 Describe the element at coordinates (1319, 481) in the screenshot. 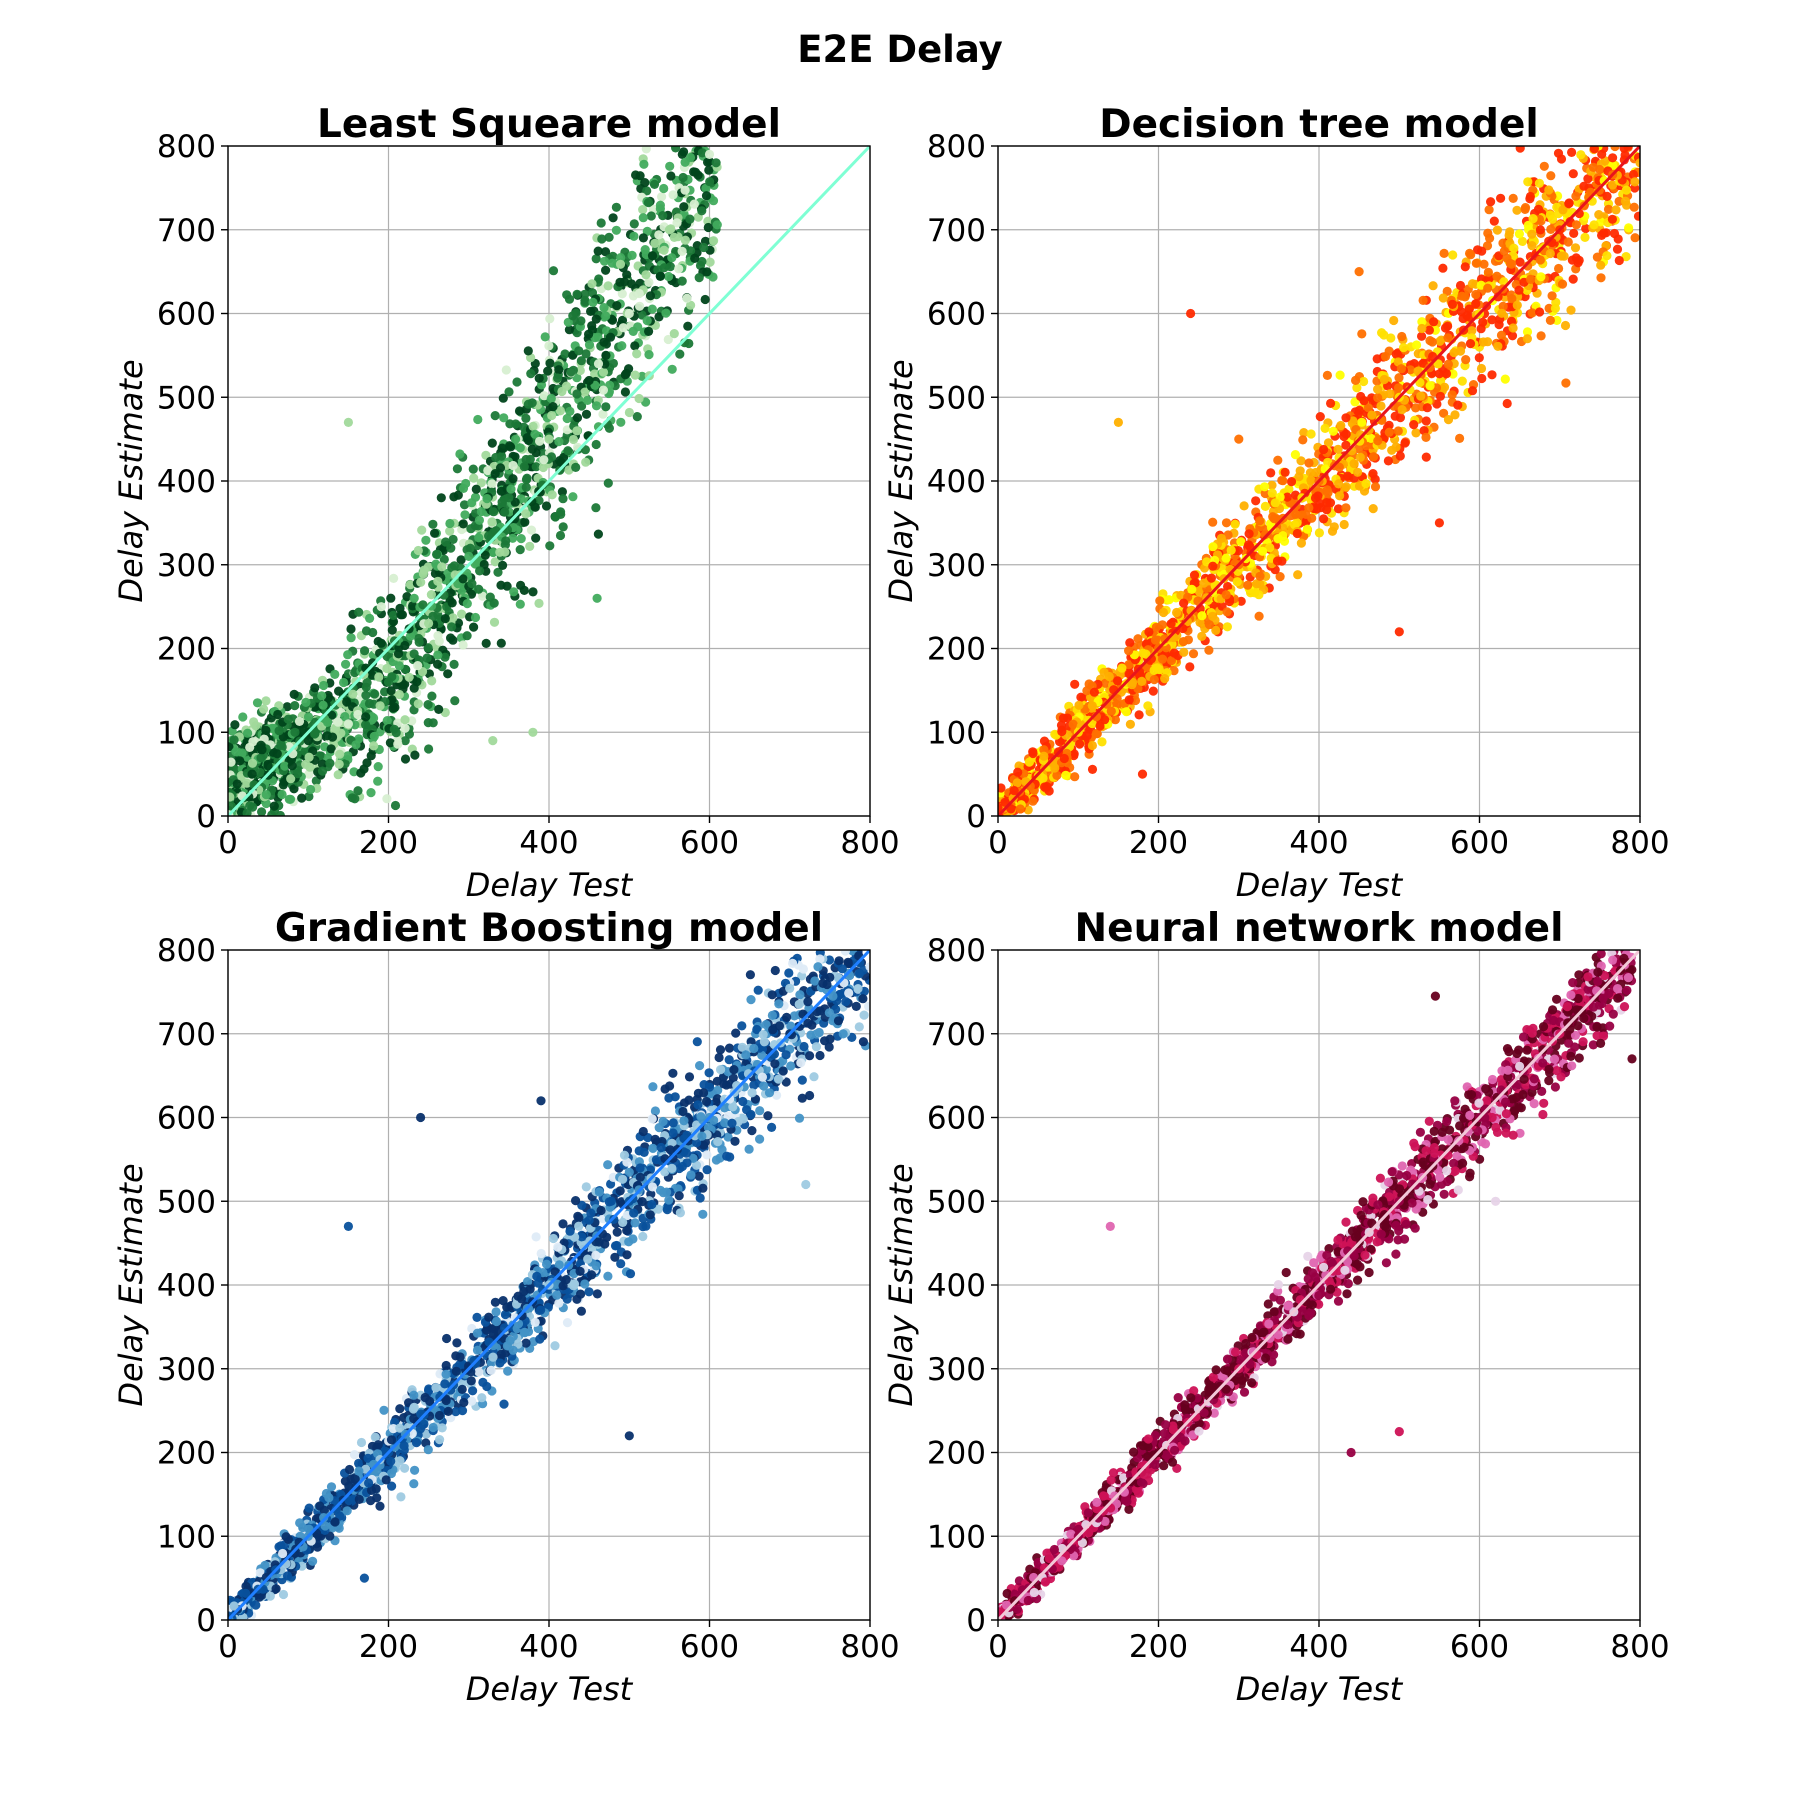

I see `reference-line` at that location.